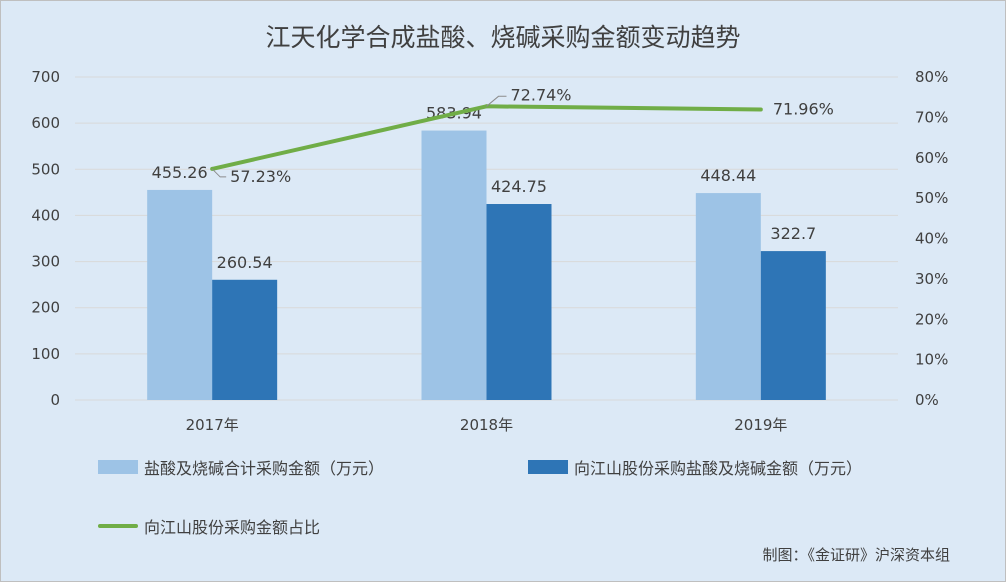 The width and height of the screenshot is (1006, 582). Describe the element at coordinates (486, 425) in the screenshot. I see `x-tick-label: 2018年` at that location.